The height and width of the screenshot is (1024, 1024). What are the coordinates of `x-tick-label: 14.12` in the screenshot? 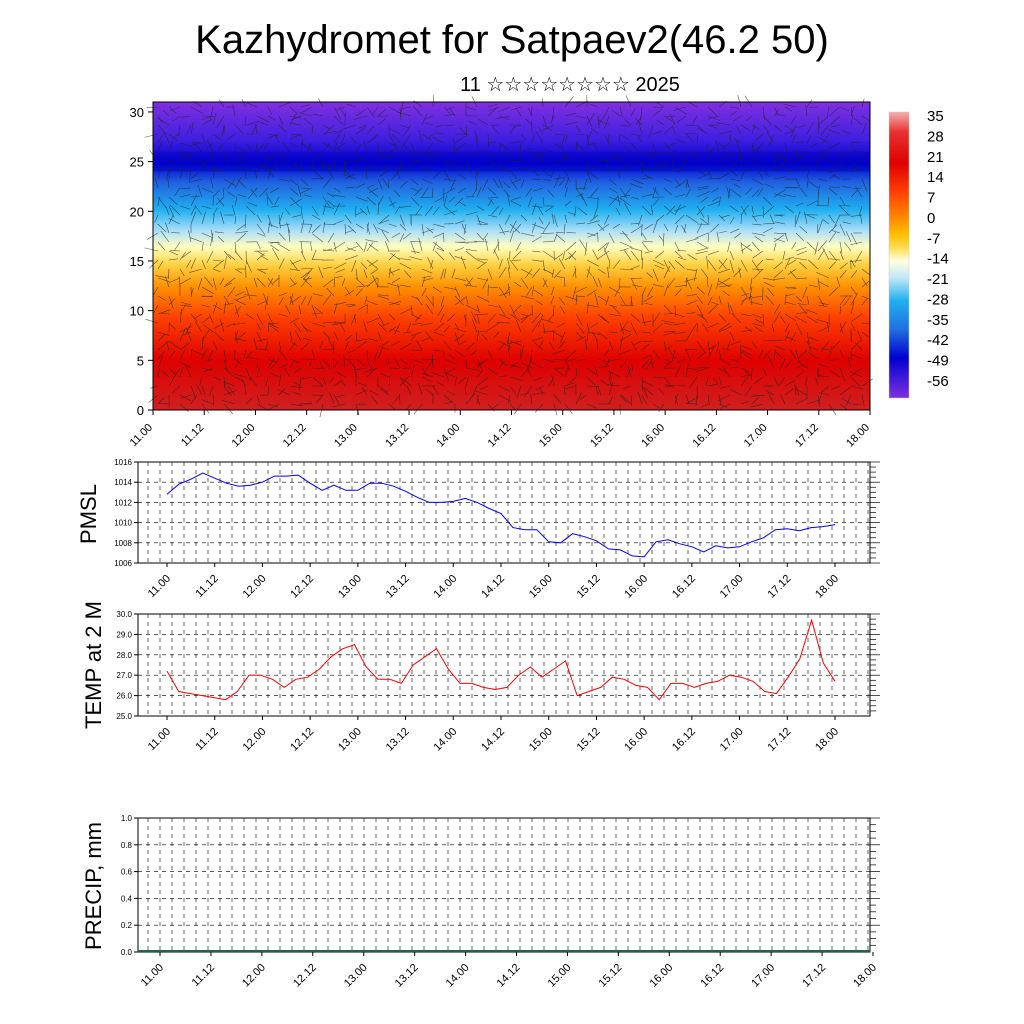 It's located at (493, 740).